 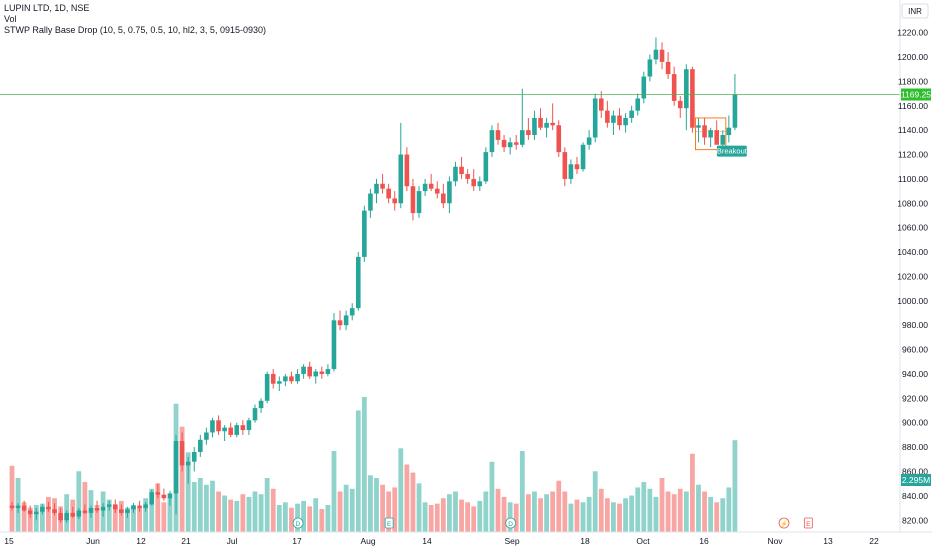 I want to click on currency-badge, so click(x=915, y=11).